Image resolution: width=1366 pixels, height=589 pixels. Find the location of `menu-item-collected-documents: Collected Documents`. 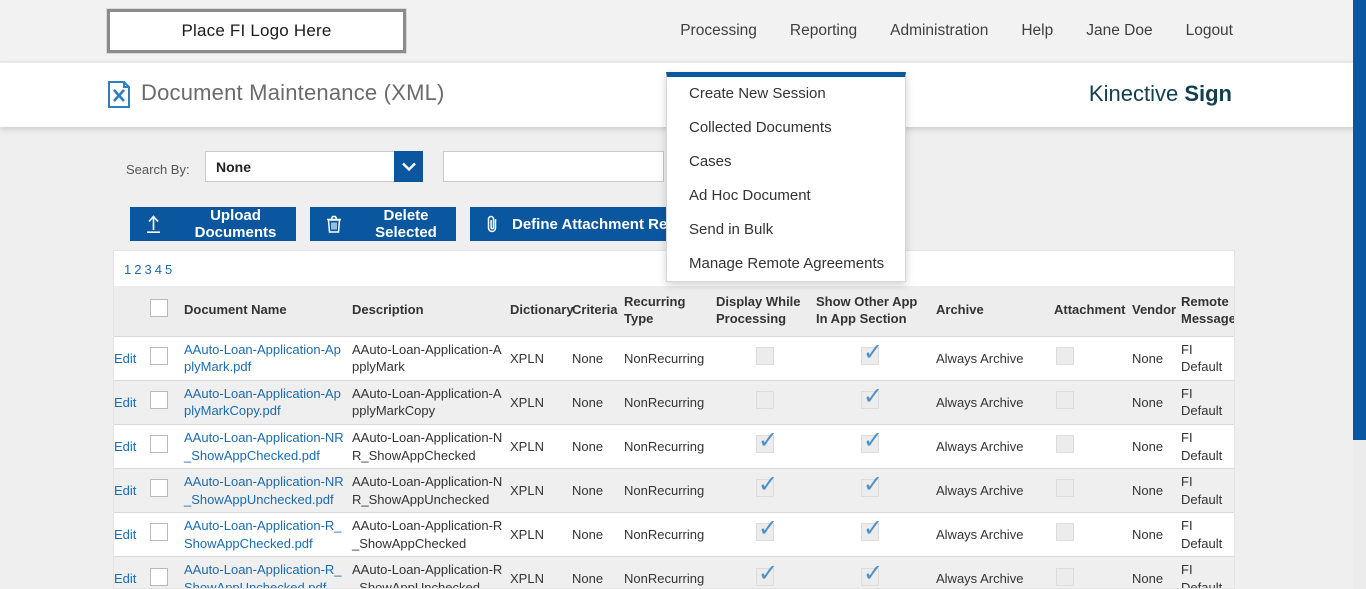

menu-item-collected-documents: Collected Documents is located at coordinates (760, 127).